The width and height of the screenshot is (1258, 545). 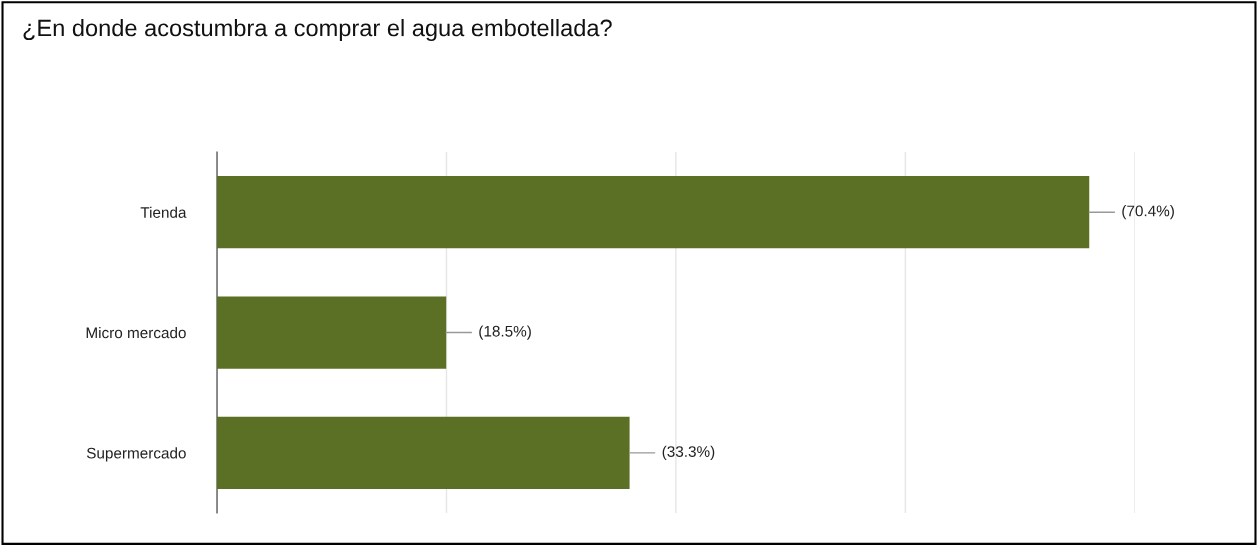 What do you see at coordinates (1148, 212) in the screenshot?
I see `data-label: (70.4%)` at bounding box center [1148, 212].